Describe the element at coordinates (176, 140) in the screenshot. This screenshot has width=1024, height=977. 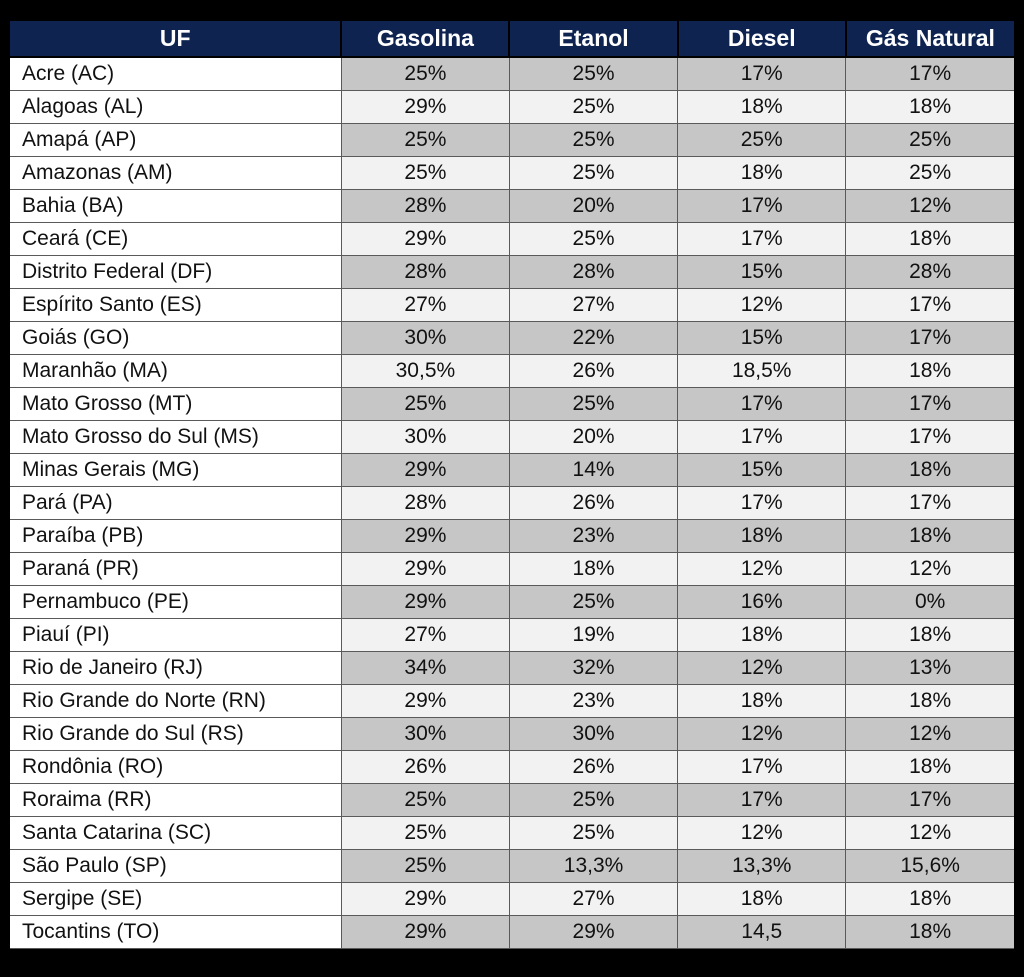
I see `state-name-cell: Amapá (AP)` at that location.